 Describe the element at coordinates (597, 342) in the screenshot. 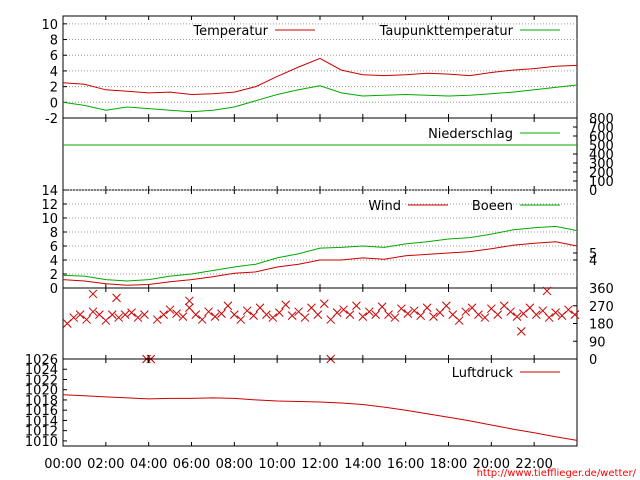

I see `y-tick-label-right: 90` at that location.